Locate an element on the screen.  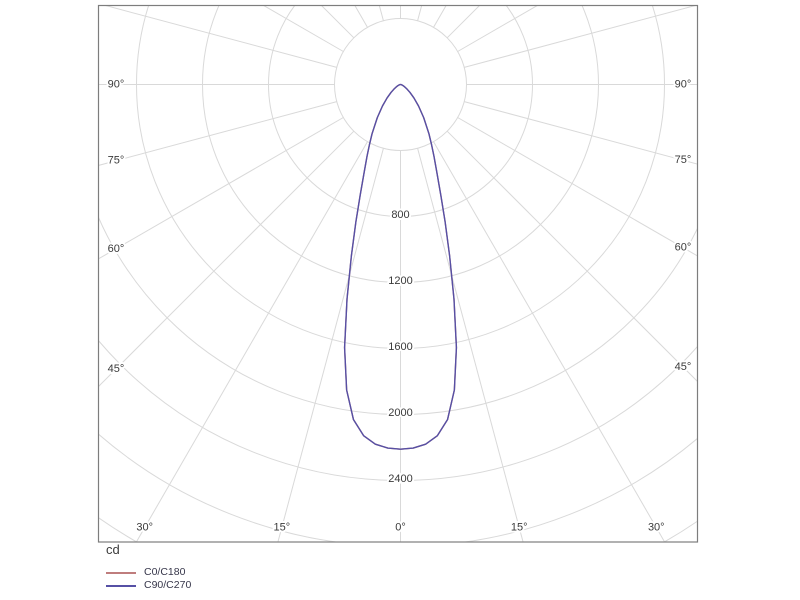
legend-line-c90-c270-icon is located at coordinates (121, 585).